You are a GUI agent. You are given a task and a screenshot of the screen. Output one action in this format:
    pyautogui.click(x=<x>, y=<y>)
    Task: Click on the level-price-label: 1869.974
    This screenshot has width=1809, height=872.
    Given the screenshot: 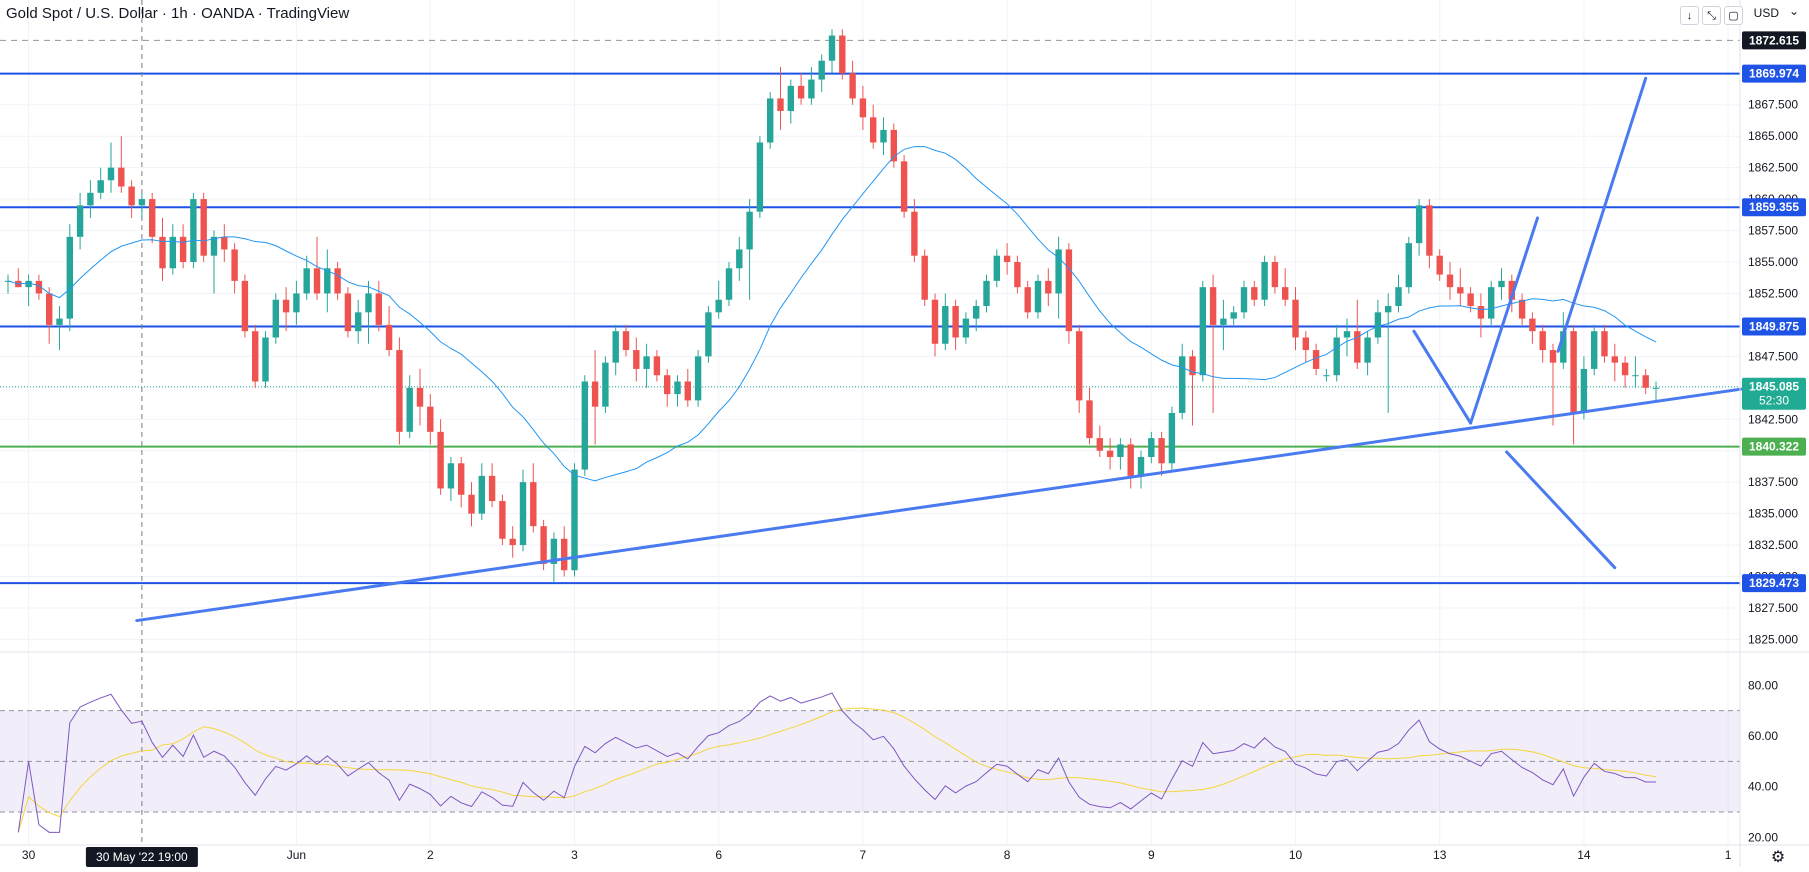 What is the action you would take?
    pyautogui.click(x=1774, y=74)
    